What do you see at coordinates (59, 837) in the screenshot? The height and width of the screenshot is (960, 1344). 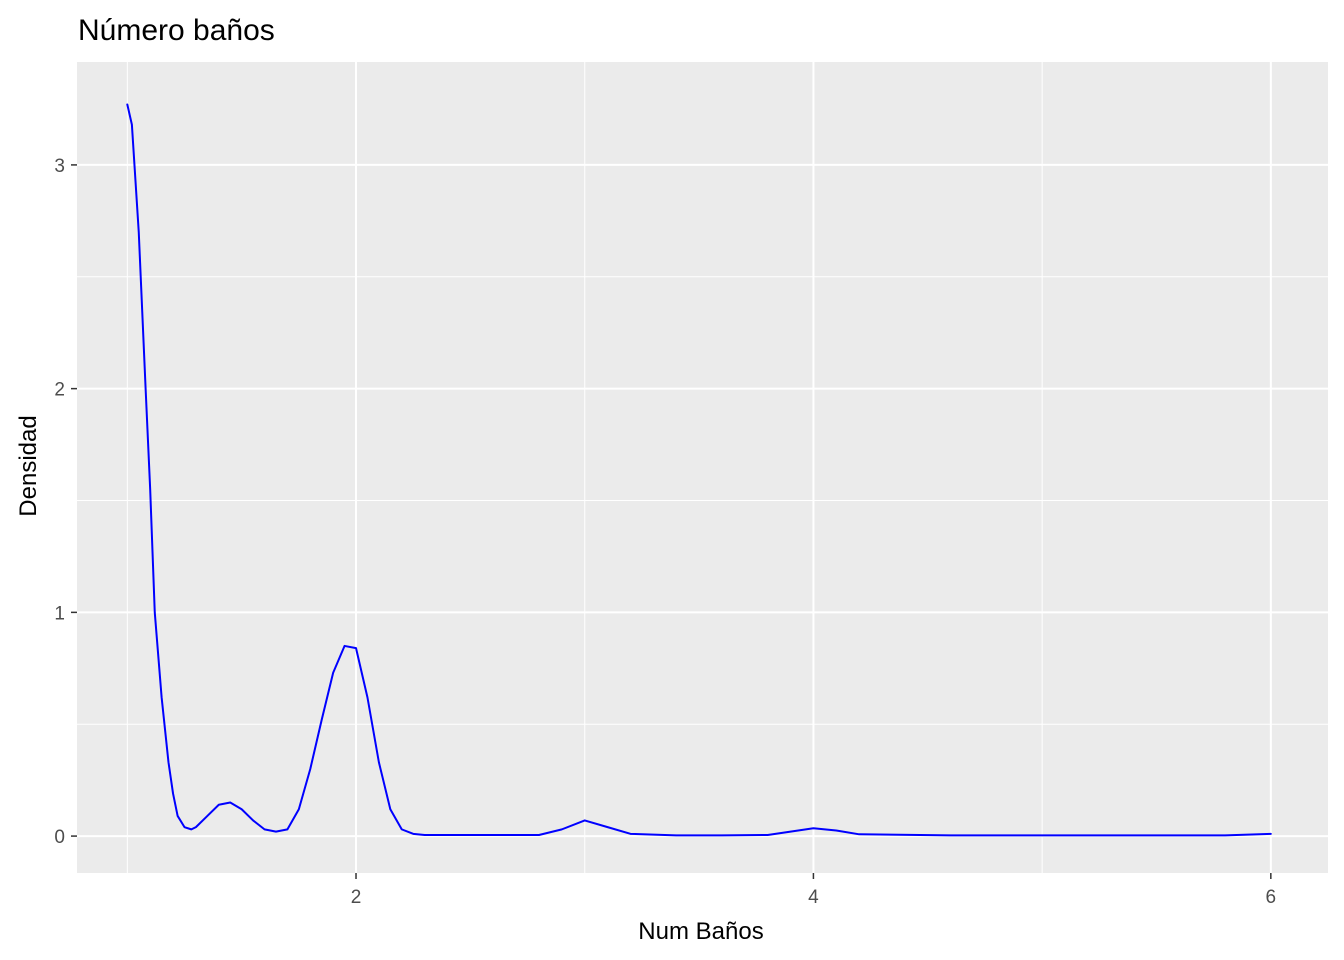 I see `y-tick-label: 0` at bounding box center [59, 837].